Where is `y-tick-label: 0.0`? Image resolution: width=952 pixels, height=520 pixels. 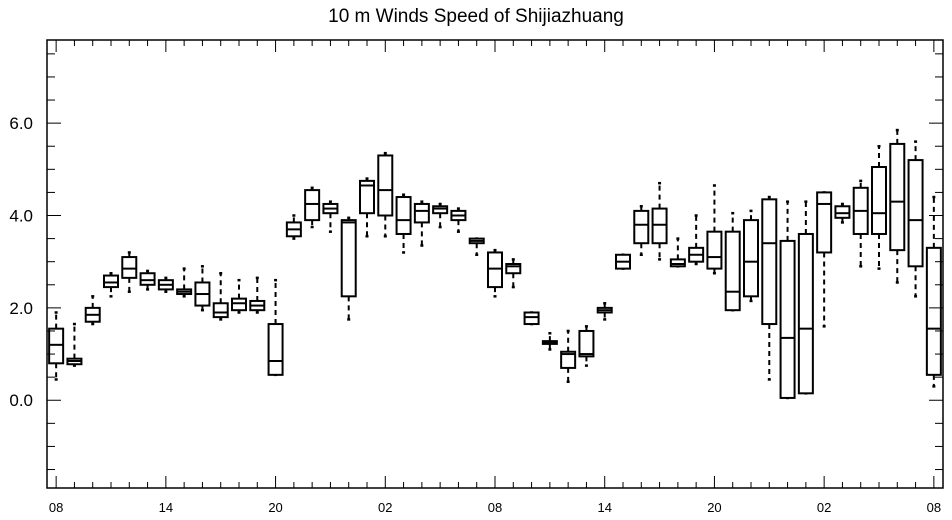 y-tick-label: 0.0 is located at coordinates (21, 400).